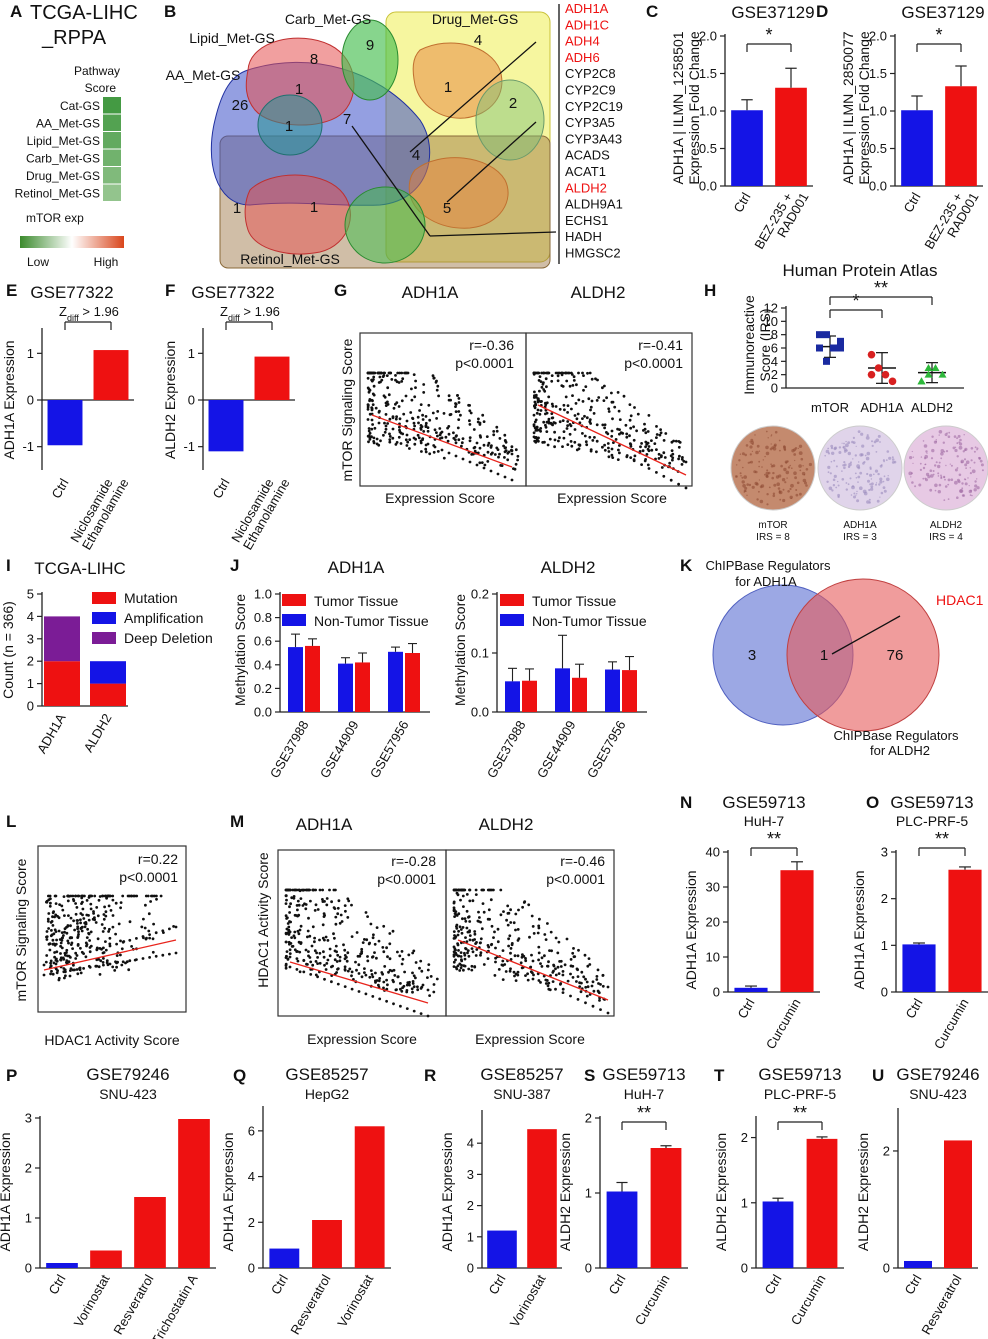 The height and width of the screenshot is (1339, 988). I want to click on y-tick-label: 1, so click(884, 945).